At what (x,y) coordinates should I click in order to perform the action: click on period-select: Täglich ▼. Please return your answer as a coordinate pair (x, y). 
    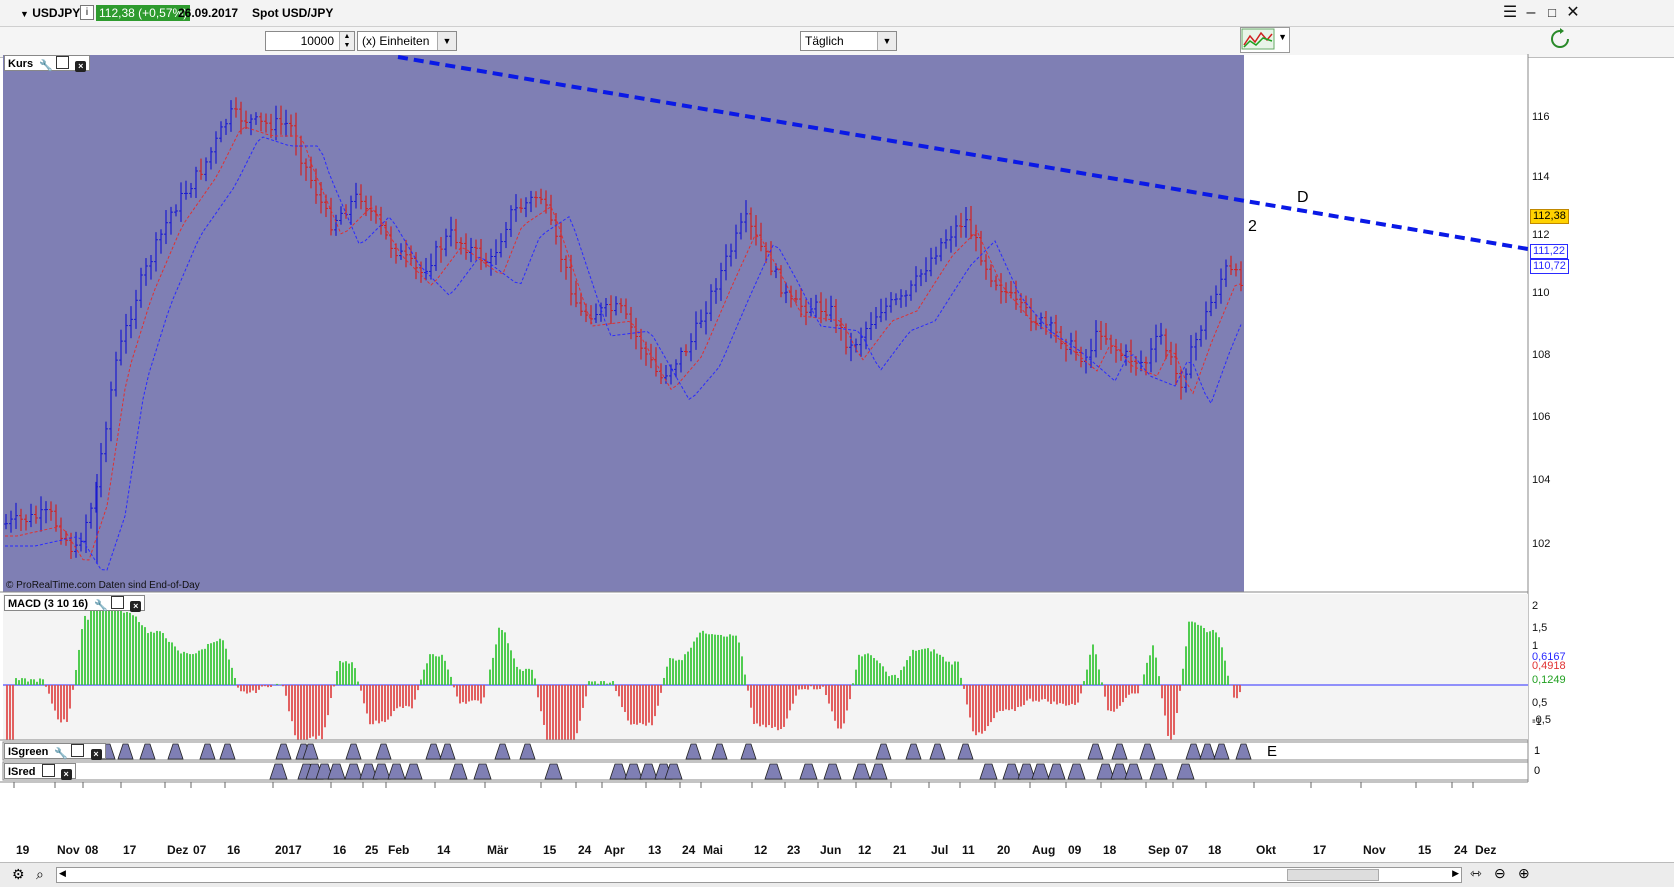
    Looking at the image, I should click on (848, 41).